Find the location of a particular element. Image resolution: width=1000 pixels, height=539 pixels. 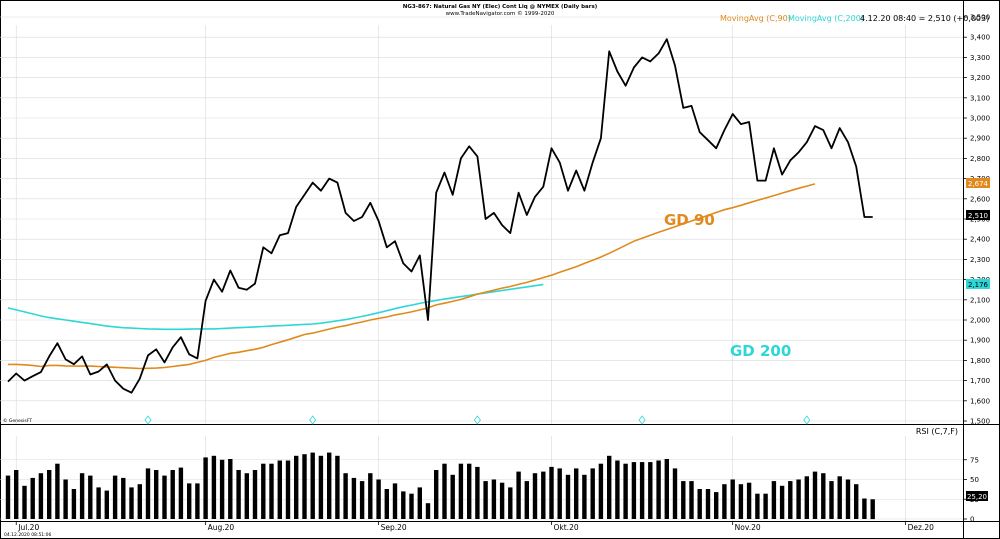

ma90-value-box is located at coordinates (978, 183).